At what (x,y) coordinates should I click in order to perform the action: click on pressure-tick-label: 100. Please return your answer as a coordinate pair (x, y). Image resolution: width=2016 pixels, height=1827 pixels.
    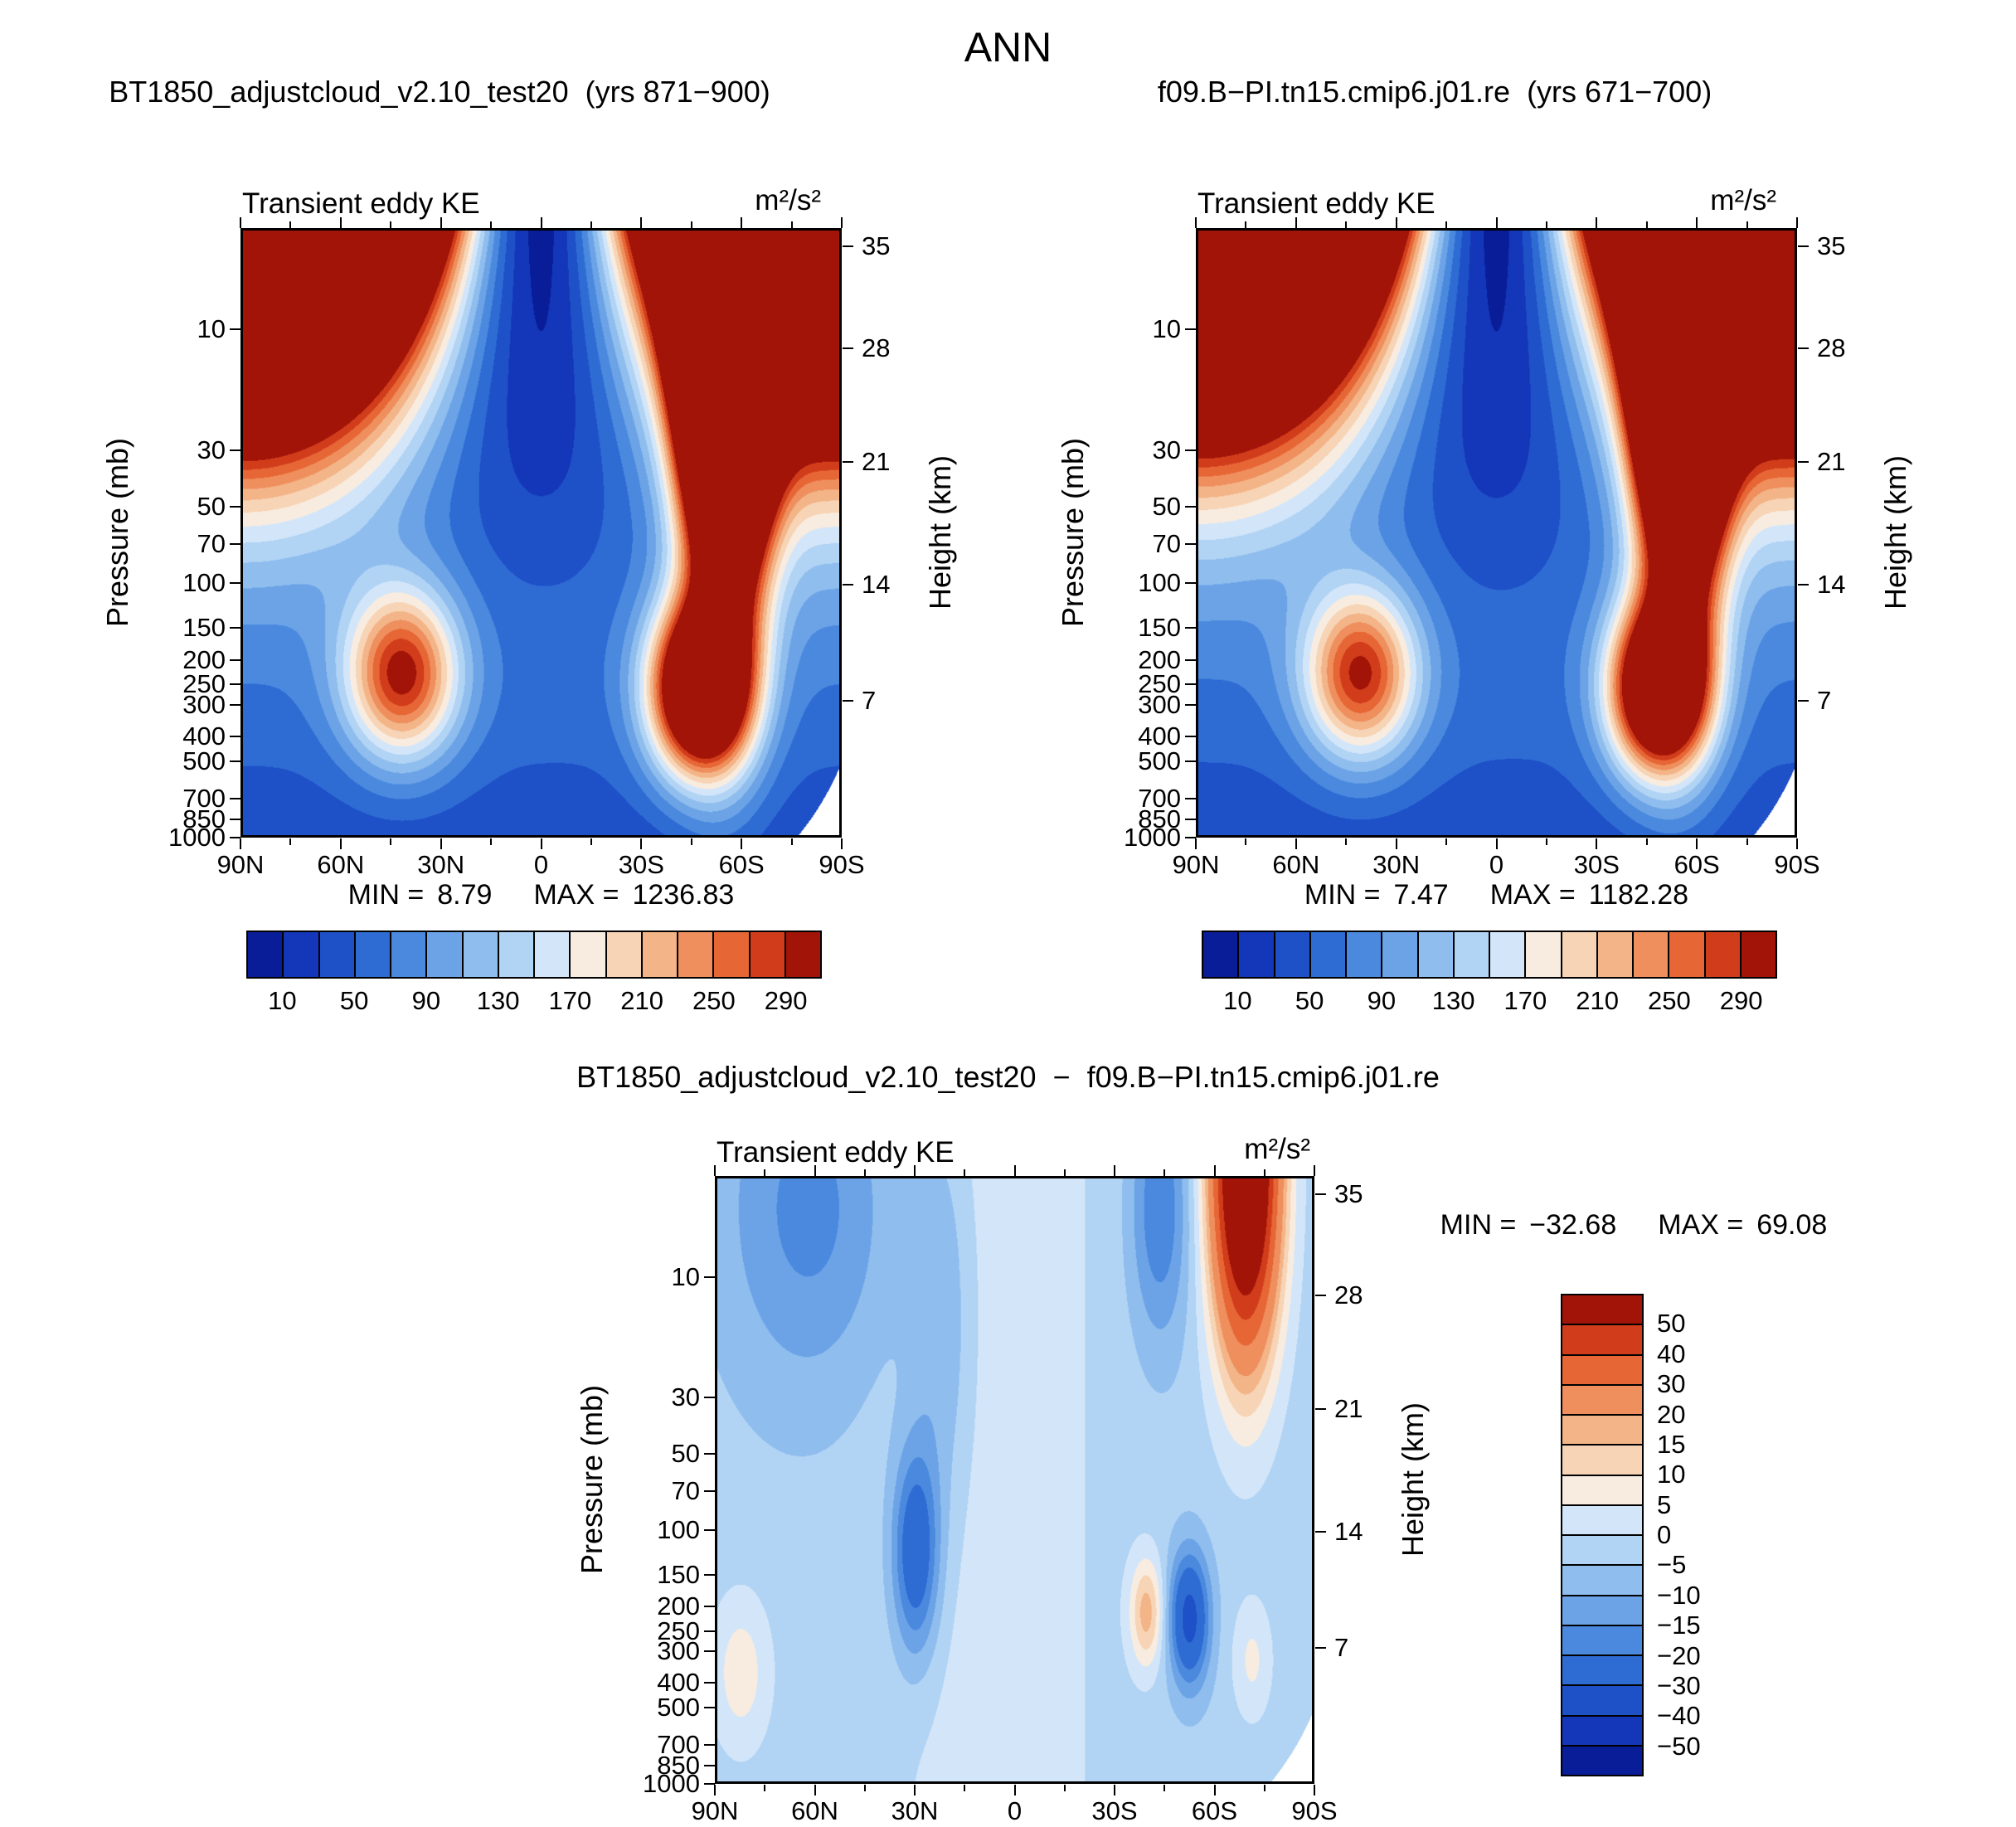
    Looking at the image, I should click on (204, 583).